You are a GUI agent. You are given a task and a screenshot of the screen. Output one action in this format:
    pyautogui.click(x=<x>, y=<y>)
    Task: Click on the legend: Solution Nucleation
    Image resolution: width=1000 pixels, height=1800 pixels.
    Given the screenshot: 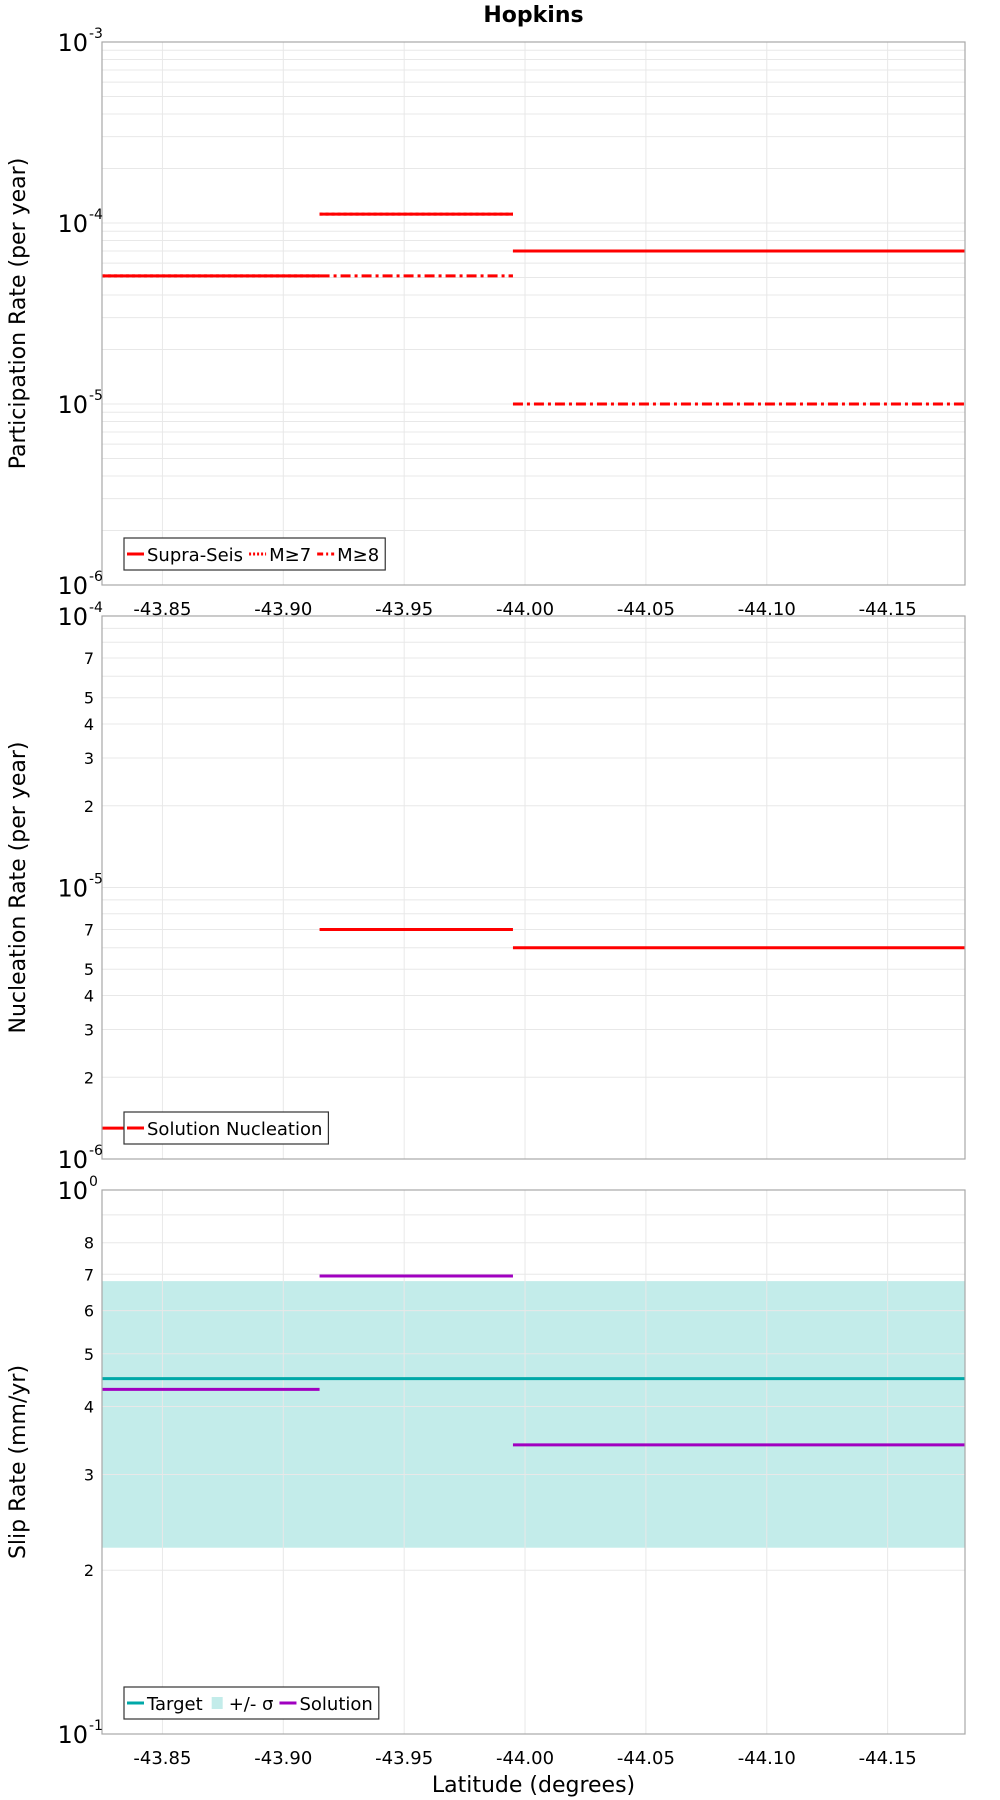 What is the action you would take?
    pyautogui.click(x=226, y=1128)
    